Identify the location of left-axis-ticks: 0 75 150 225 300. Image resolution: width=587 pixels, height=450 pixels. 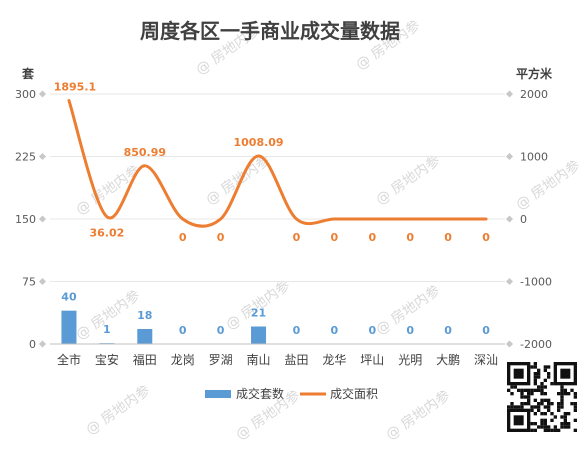
(31, 219).